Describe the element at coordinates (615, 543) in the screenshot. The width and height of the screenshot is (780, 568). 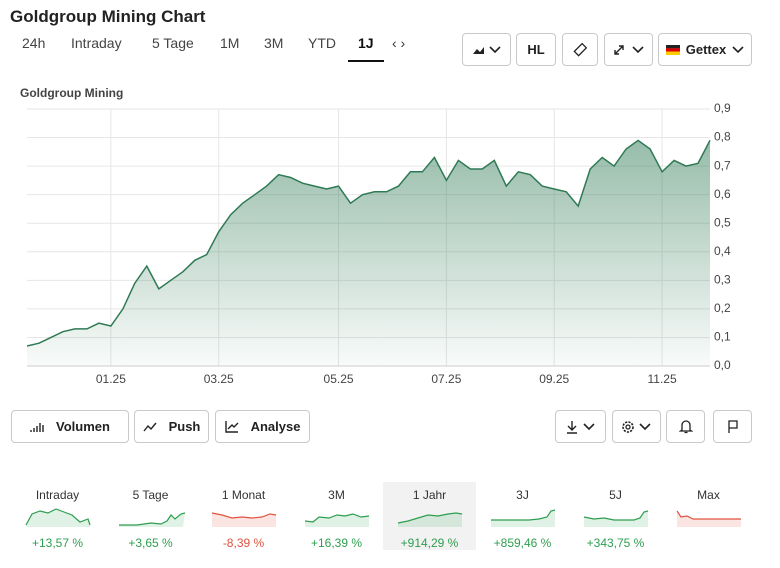
I see `period-change: +343,75 %` at that location.